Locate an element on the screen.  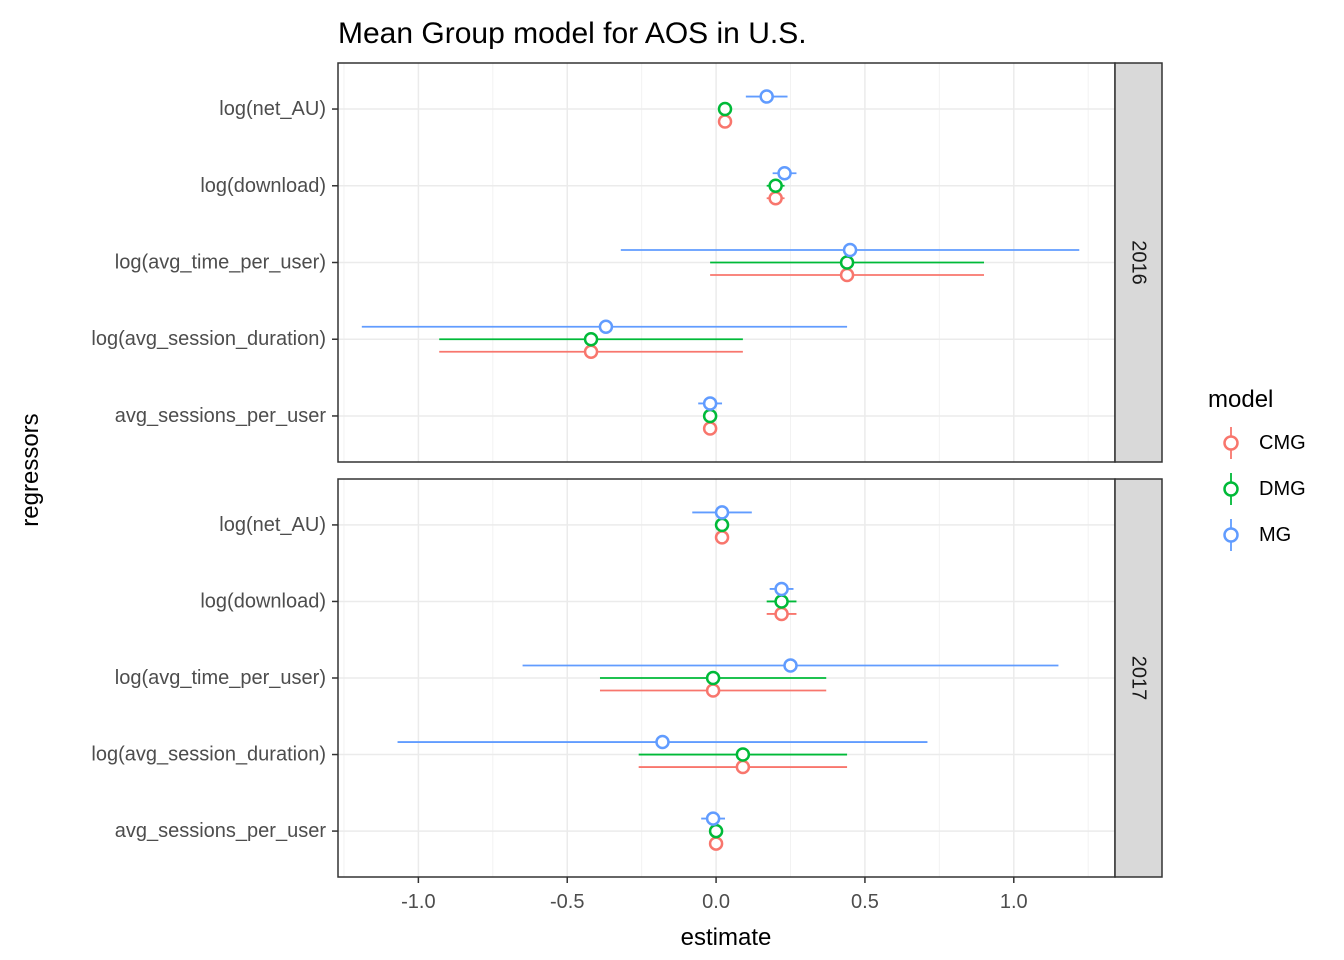
legend-title: model is located at coordinates (1240, 399).